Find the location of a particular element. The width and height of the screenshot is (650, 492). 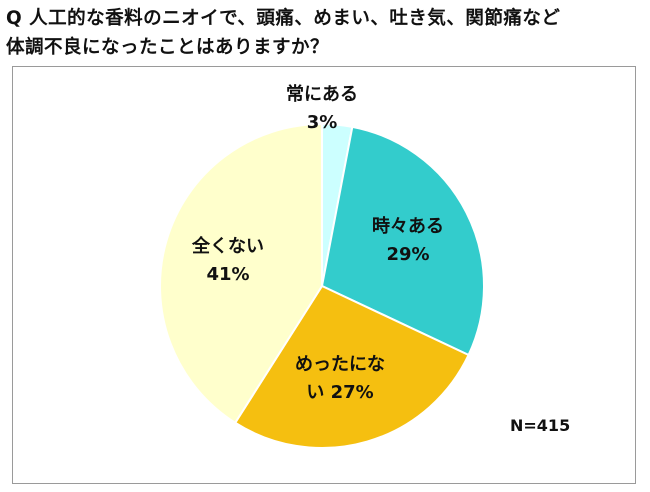

slice-percent-label: 29% is located at coordinates (407, 254).